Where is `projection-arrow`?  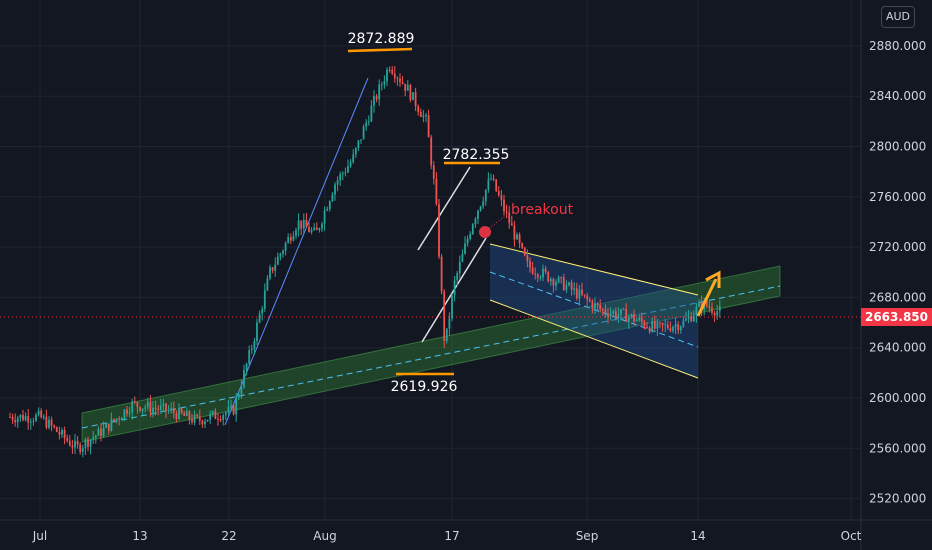 projection-arrow is located at coordinates (708, 293).